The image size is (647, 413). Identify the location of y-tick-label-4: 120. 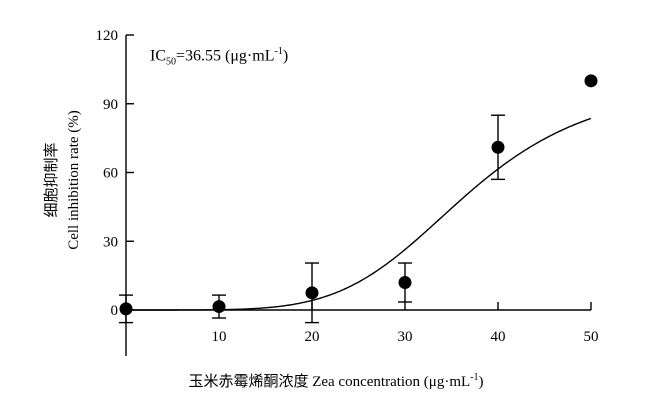
(107, 36).